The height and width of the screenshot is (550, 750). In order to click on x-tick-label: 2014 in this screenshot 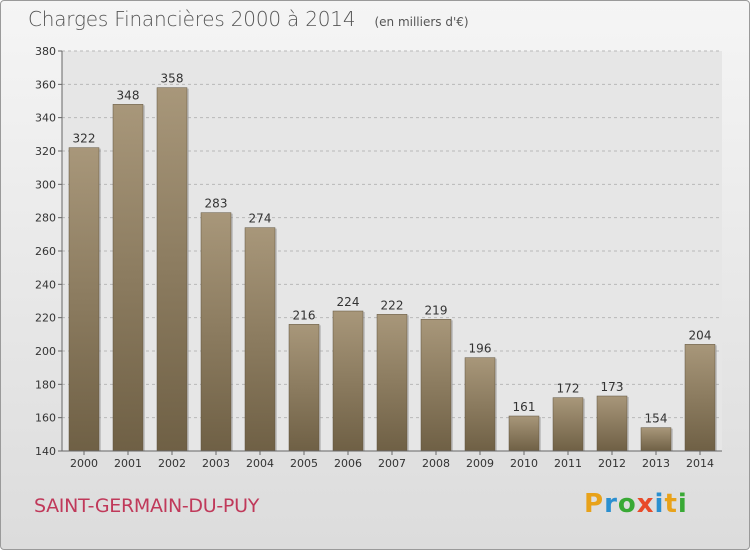, I will do `click(700, 463)`.